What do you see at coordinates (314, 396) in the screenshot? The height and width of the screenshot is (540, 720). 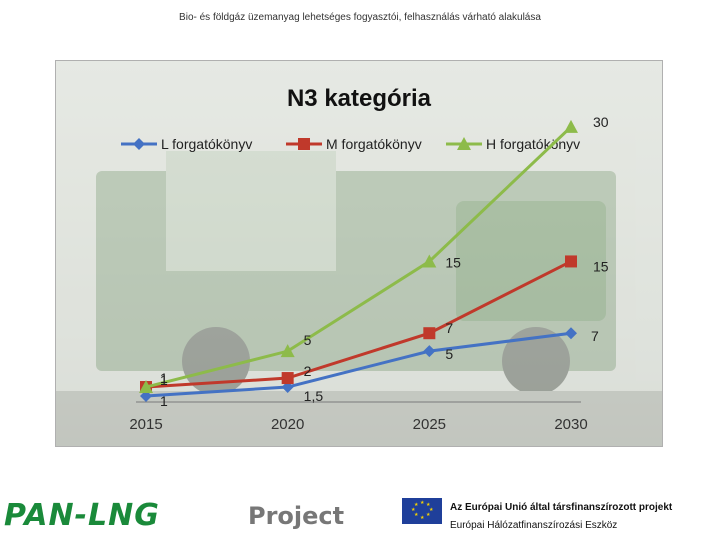 I see `data-label: 1,5` at bounding box center [314, 396].